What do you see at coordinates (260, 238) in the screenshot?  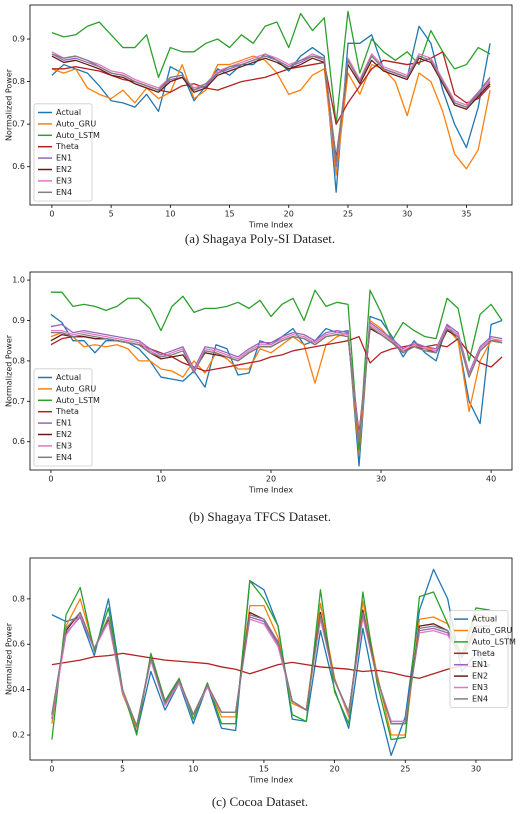 I see `chart-caption: (a) Shagaya Poly-SI Dataset.` at bounding box center [260, 238].